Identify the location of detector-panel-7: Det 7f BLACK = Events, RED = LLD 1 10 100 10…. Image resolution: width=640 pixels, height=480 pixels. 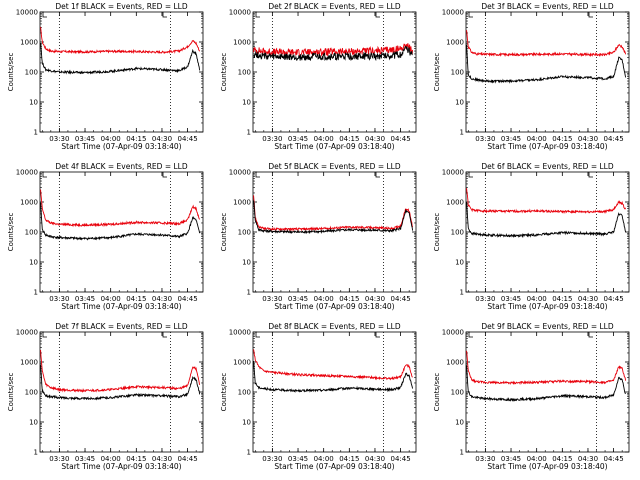
(105, 396).